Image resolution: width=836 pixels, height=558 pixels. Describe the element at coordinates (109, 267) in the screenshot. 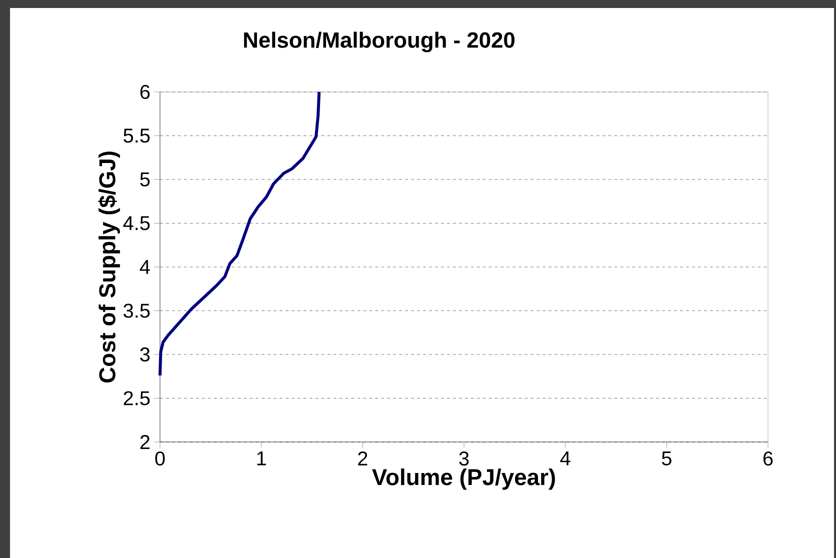

I see `y-axis-title: Cost of Supply ($/GJ)` at that location.